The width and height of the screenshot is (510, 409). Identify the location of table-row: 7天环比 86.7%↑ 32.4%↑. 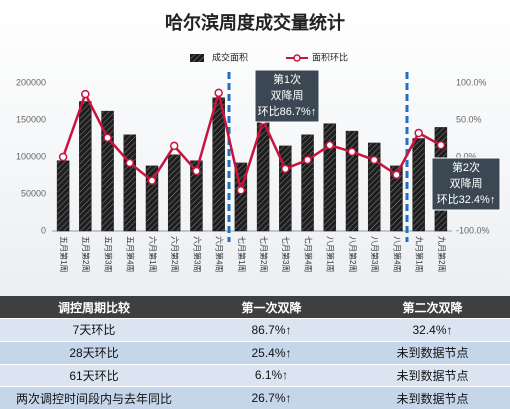
(255, 330).